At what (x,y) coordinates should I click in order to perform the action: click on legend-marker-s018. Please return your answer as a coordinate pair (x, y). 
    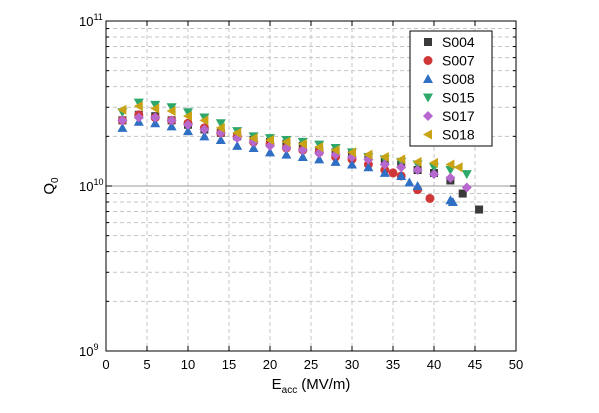
    Looking at the image, I should click on (427, 134).